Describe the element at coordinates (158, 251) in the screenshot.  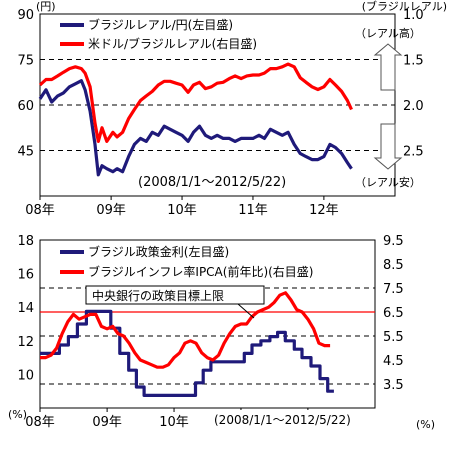
I see `legend-label-policy-rate: ブラジル政策金利(左目盛)` at that location.